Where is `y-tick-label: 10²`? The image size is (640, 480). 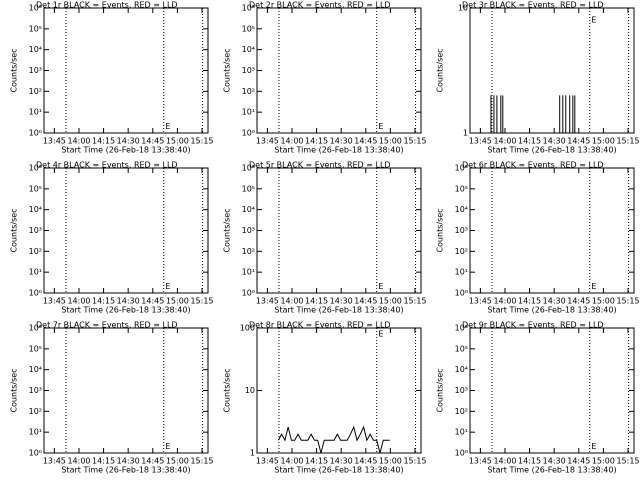 y-tick-label: 10² is located at coordinates (35, 251).